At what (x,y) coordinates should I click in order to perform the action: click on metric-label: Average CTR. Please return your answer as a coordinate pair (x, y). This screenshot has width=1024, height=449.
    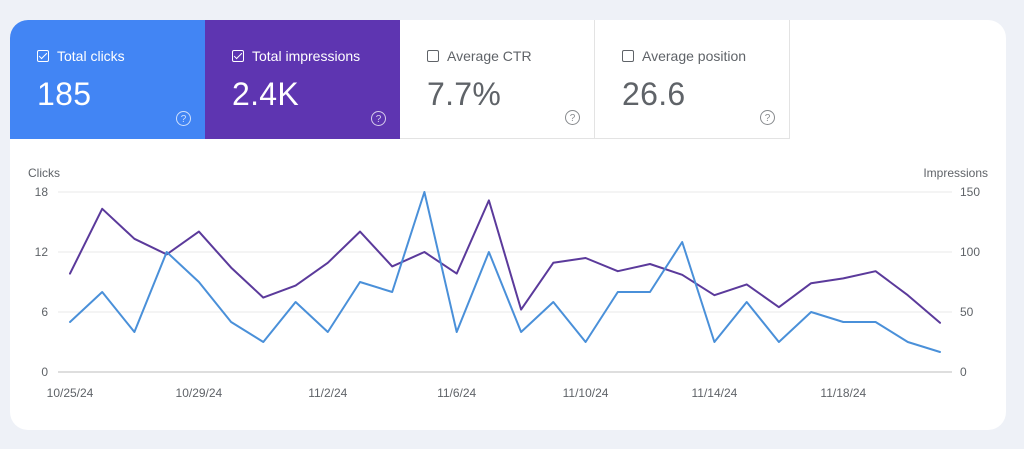
    Looking at the image, I should click on (489, 56).